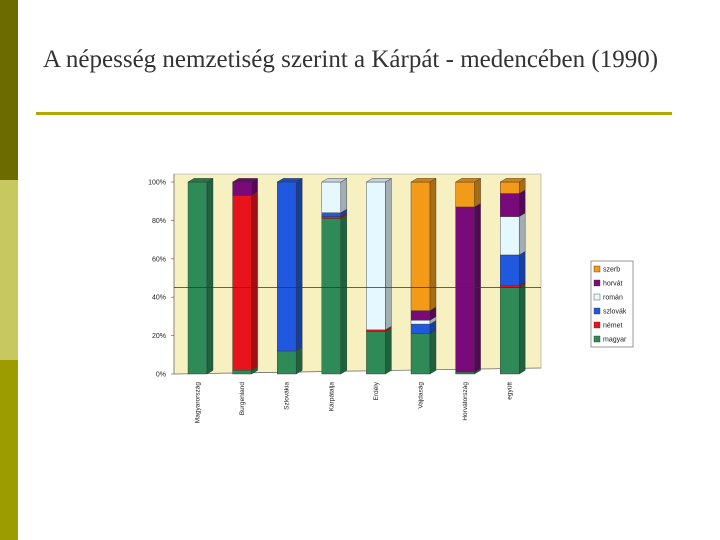 The image size is (720, 540). I want to click on legend-label: horvát, so click(613, 284).